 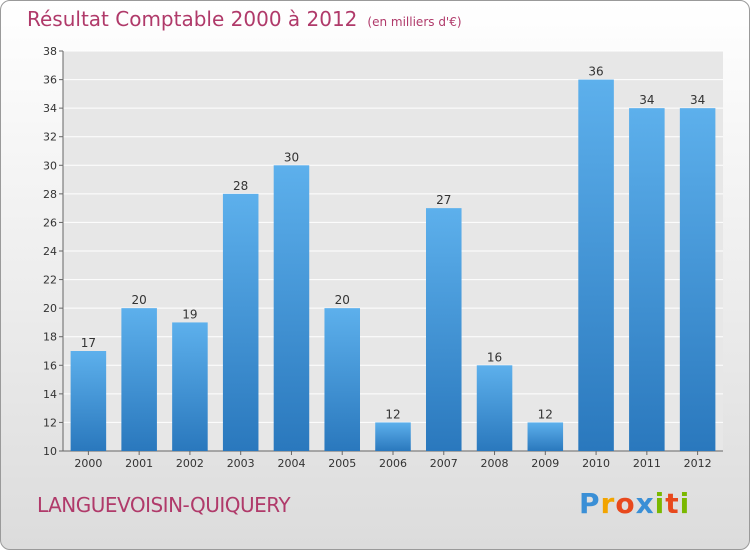 I want to click on bar-2006, so click(x=393, y=436).